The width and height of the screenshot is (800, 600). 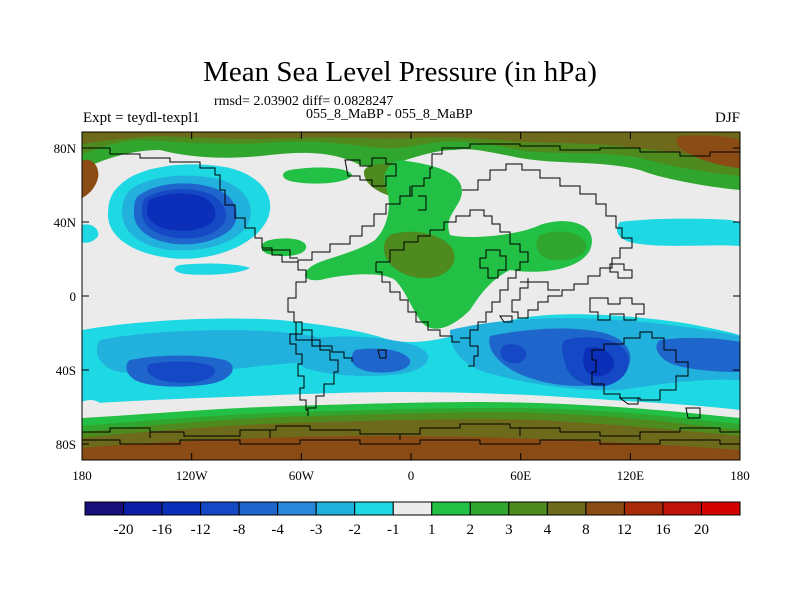 I want to click on stats-label: rmsd= 2.03902 diff= 0.0828247, so click(x=304, y=101).